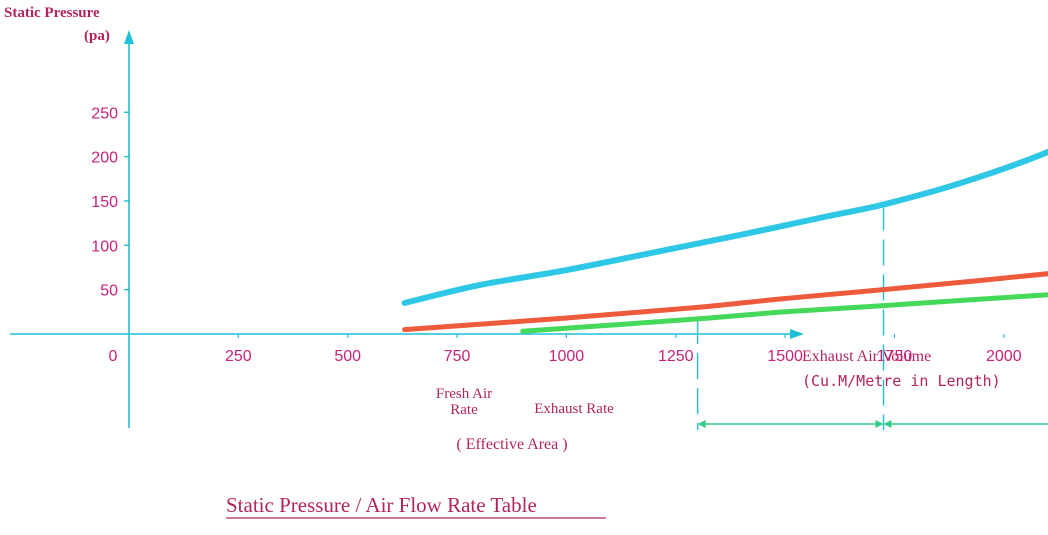 The image size is (1048, 535). What do you see at coordinates (676, 356) in the screenshot?
I see `x-tick-label: 1250` at bounding box center [676, 356].